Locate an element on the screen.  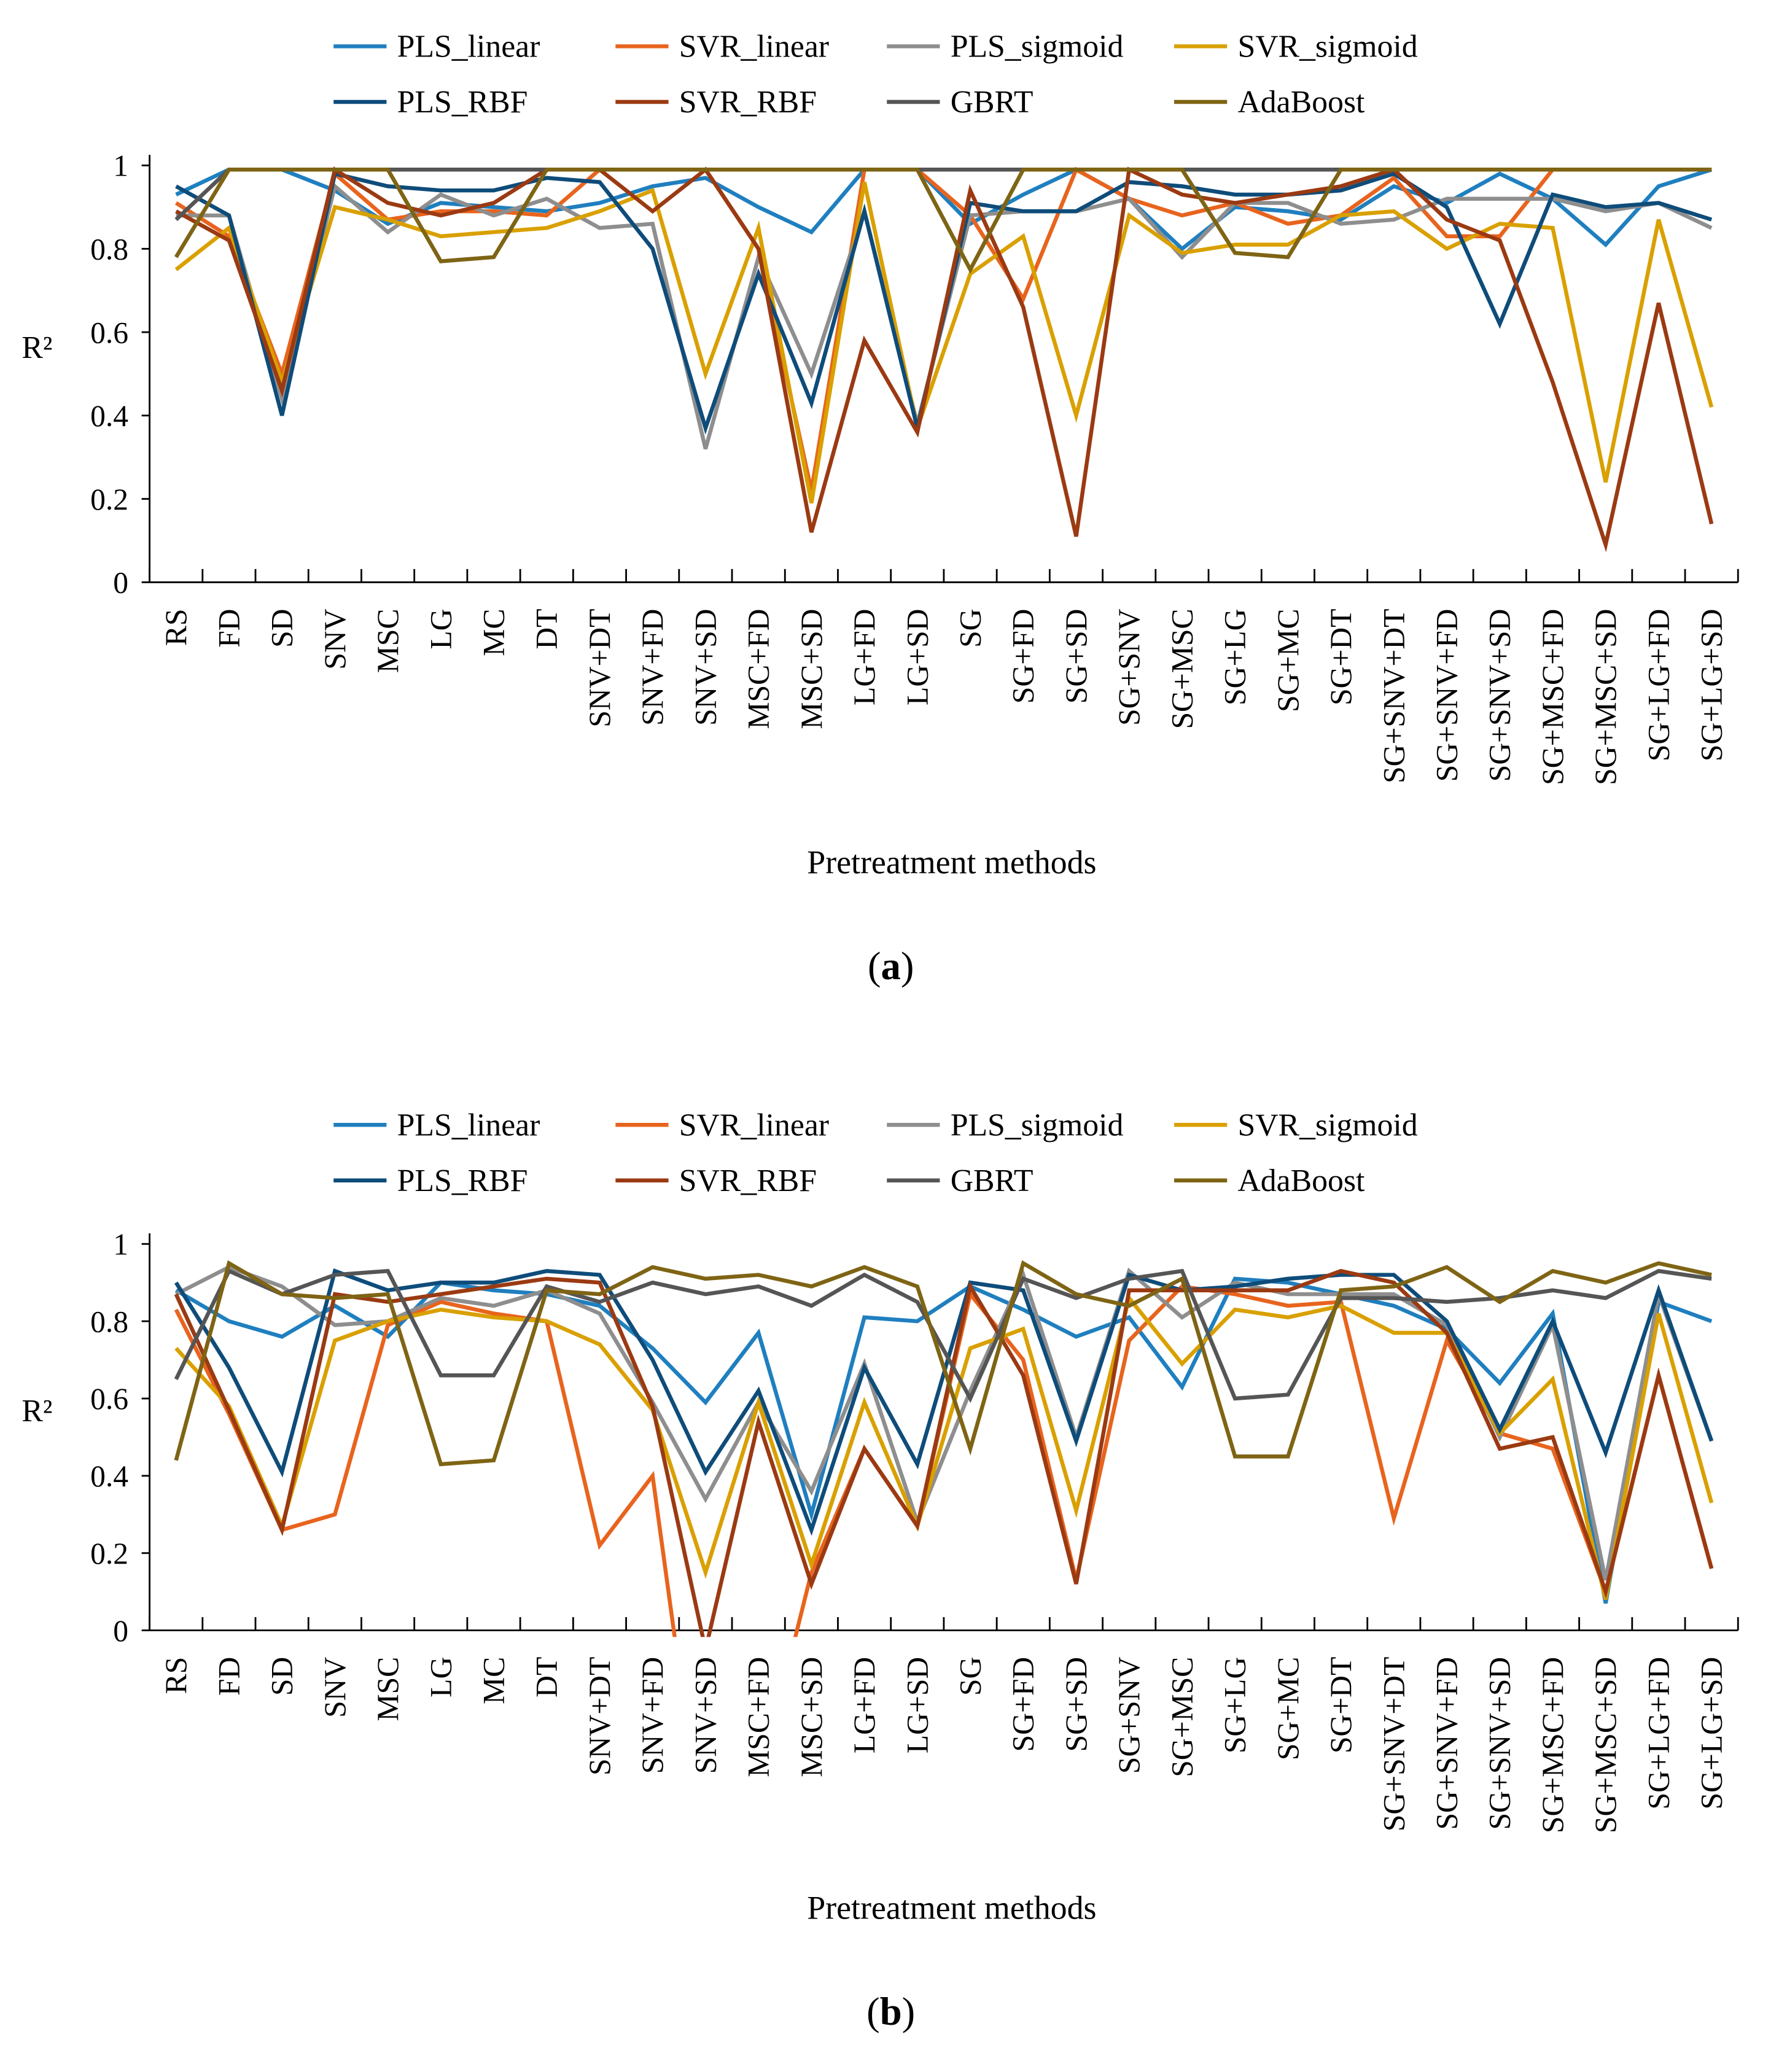
y-tick-label: 0.4 is located at coordinates (109, 1476).